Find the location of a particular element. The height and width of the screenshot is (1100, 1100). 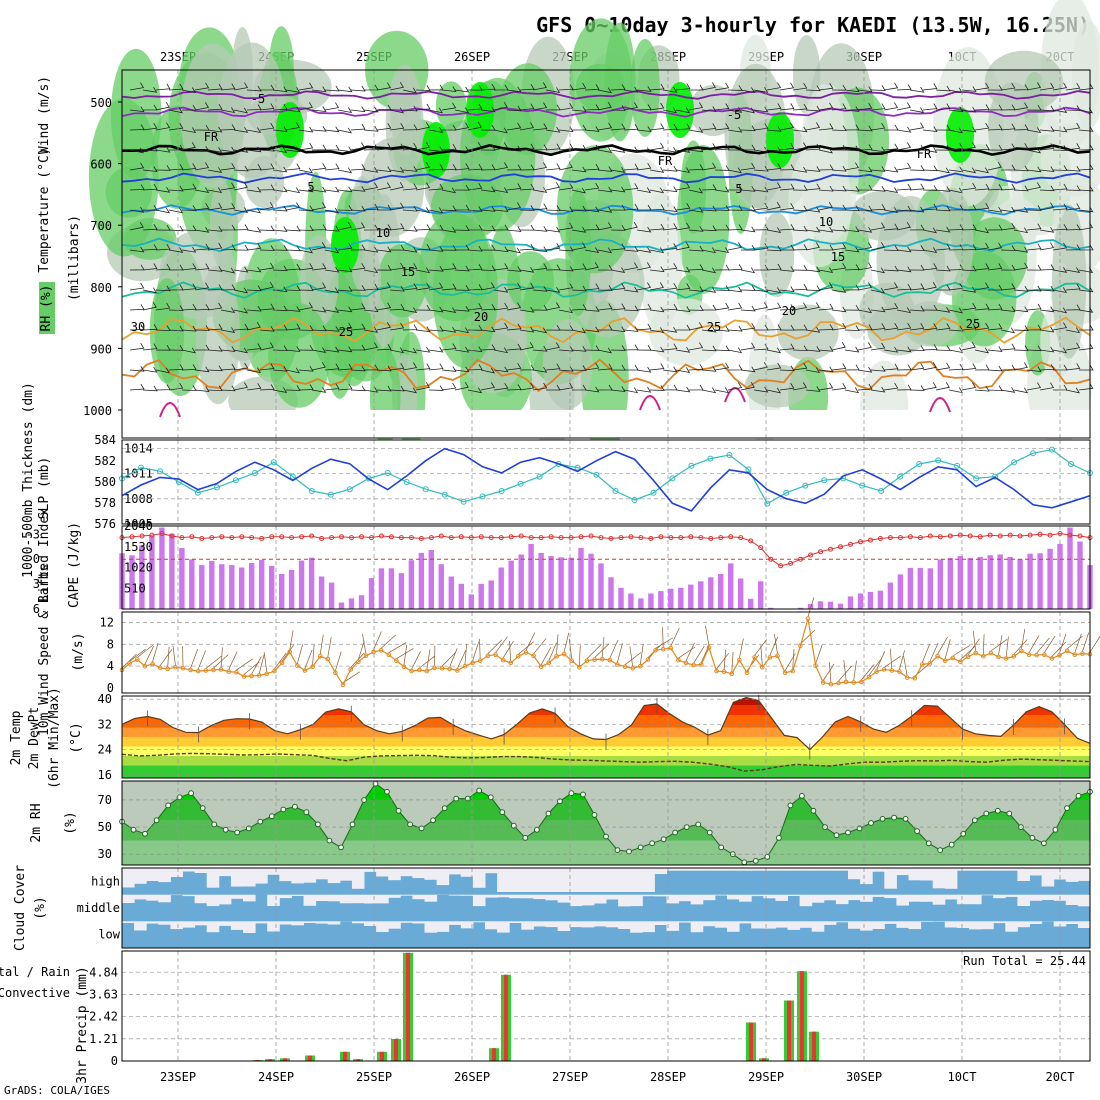

li-axis-label: Lifted Index is located at coordinates (44, 555).